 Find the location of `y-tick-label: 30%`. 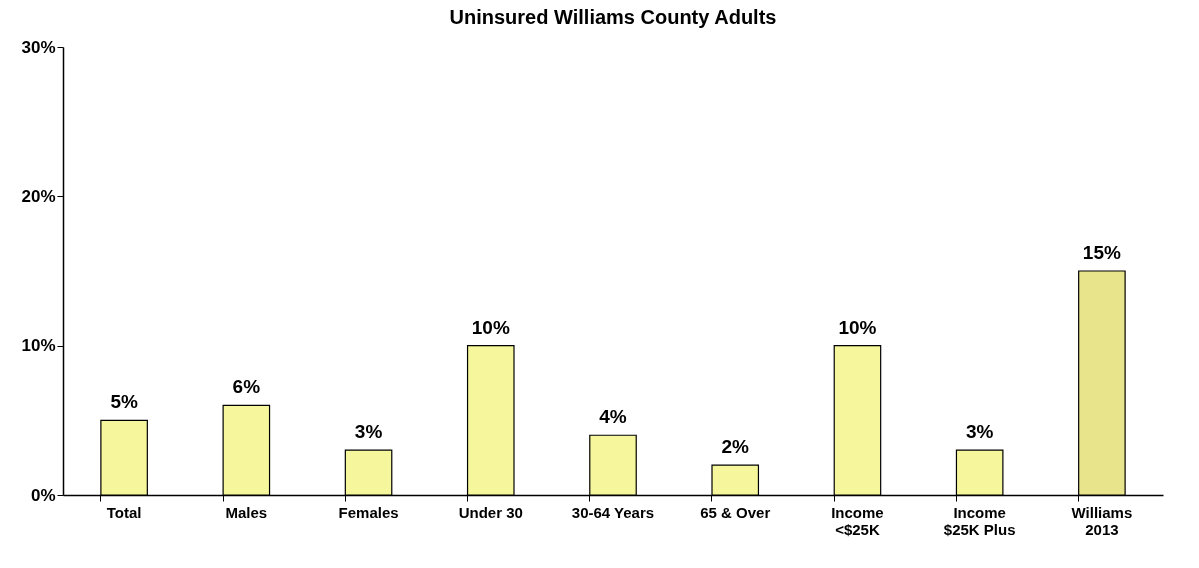

y-tick-label: 30% is located at coordinates (38, 47).